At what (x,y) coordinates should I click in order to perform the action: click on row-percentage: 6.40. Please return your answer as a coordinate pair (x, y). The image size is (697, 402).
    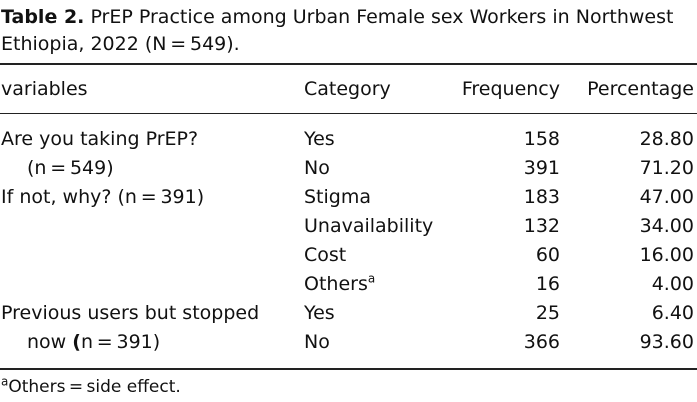
    Looking at the image, I should click on (672, 313).